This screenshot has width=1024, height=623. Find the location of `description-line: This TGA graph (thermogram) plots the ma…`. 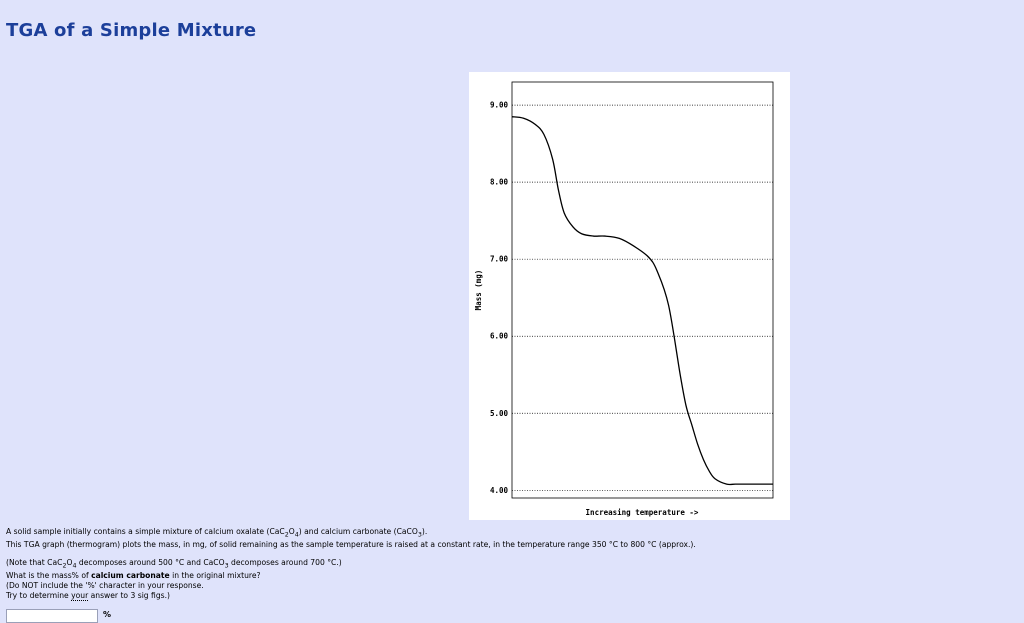

description-line: This TGA graph (thermogram) plots the ma… is located at coordinates (351, 544).